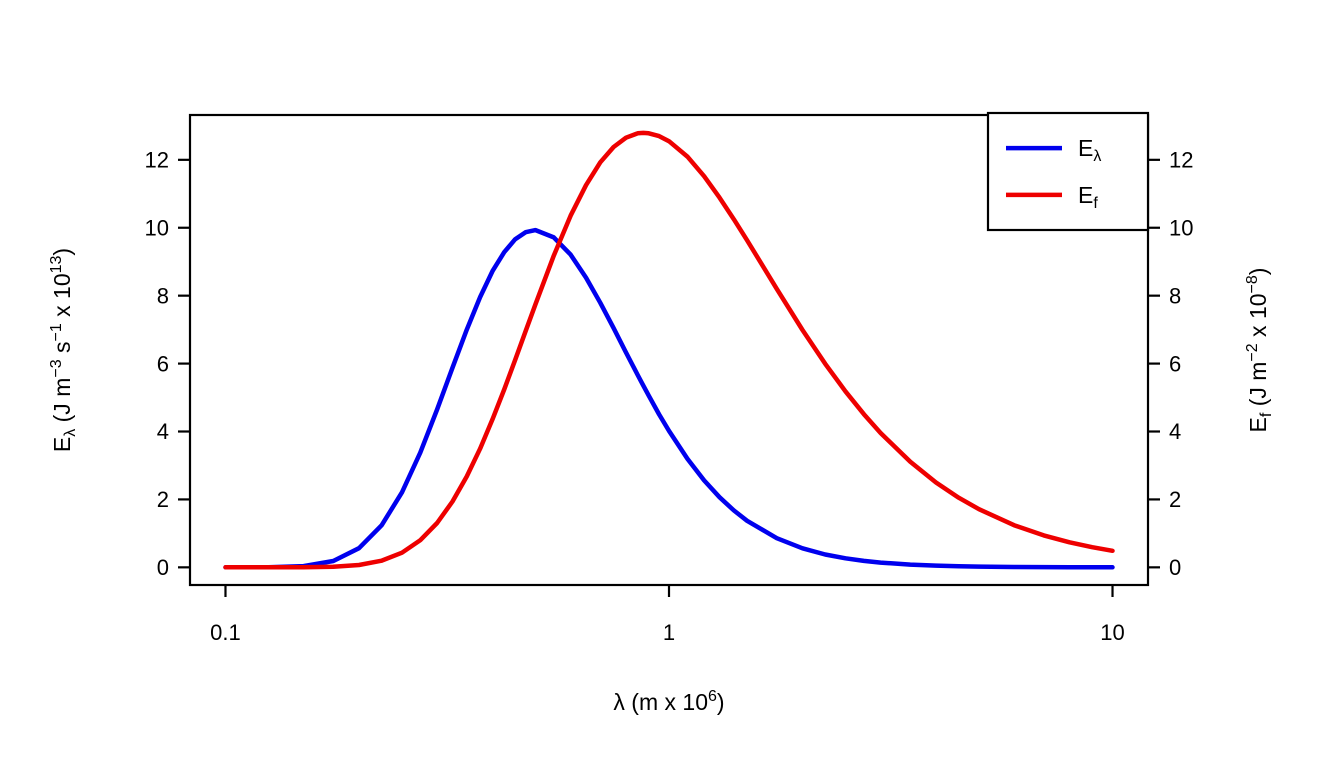 The image size is (1344, 768). I want to click on y-right-axis-title: Ef (J m−2 x 10−8), so click(1259, 350).